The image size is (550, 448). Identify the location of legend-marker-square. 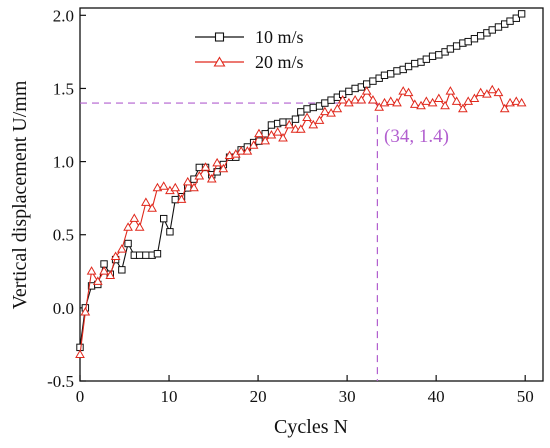
(219, 37).